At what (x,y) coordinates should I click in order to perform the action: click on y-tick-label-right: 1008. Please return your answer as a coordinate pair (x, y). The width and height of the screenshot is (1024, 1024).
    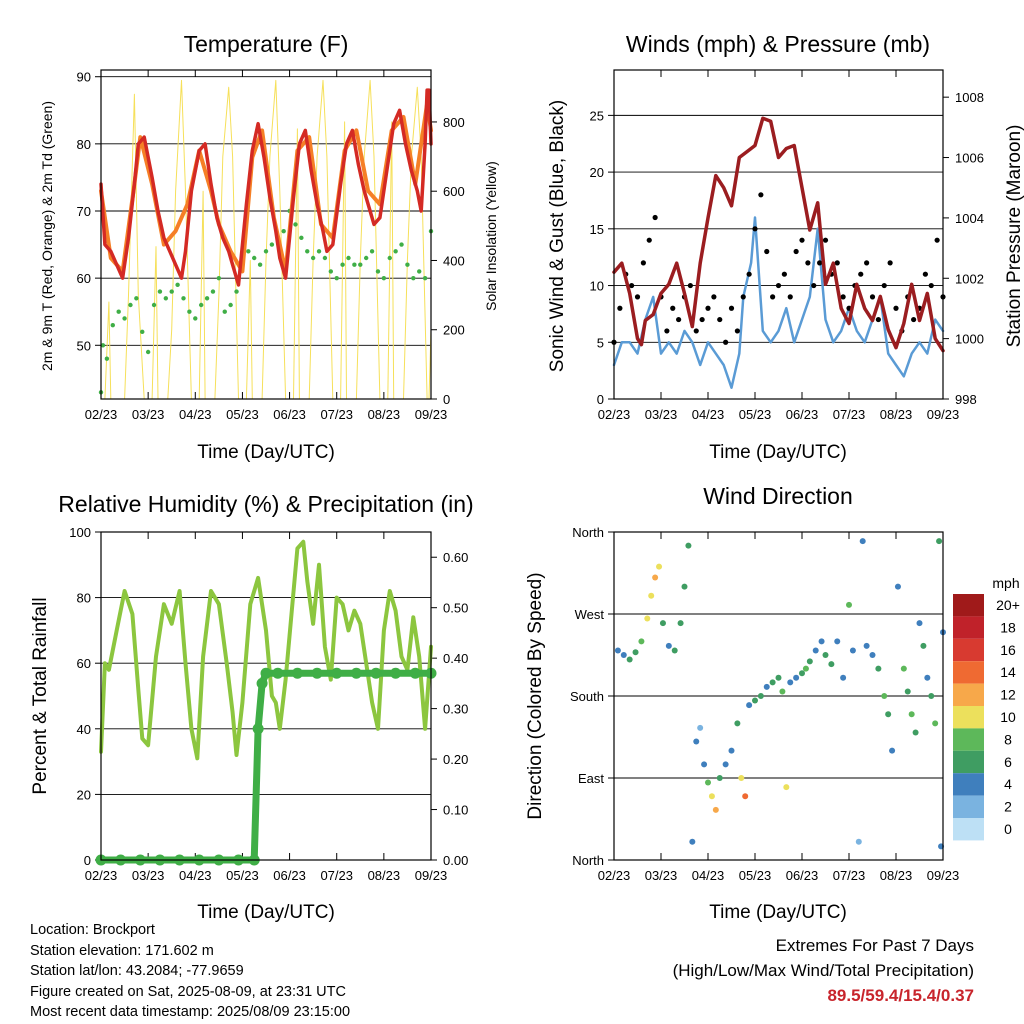
    Looking at the image, I should click on (969, 97).